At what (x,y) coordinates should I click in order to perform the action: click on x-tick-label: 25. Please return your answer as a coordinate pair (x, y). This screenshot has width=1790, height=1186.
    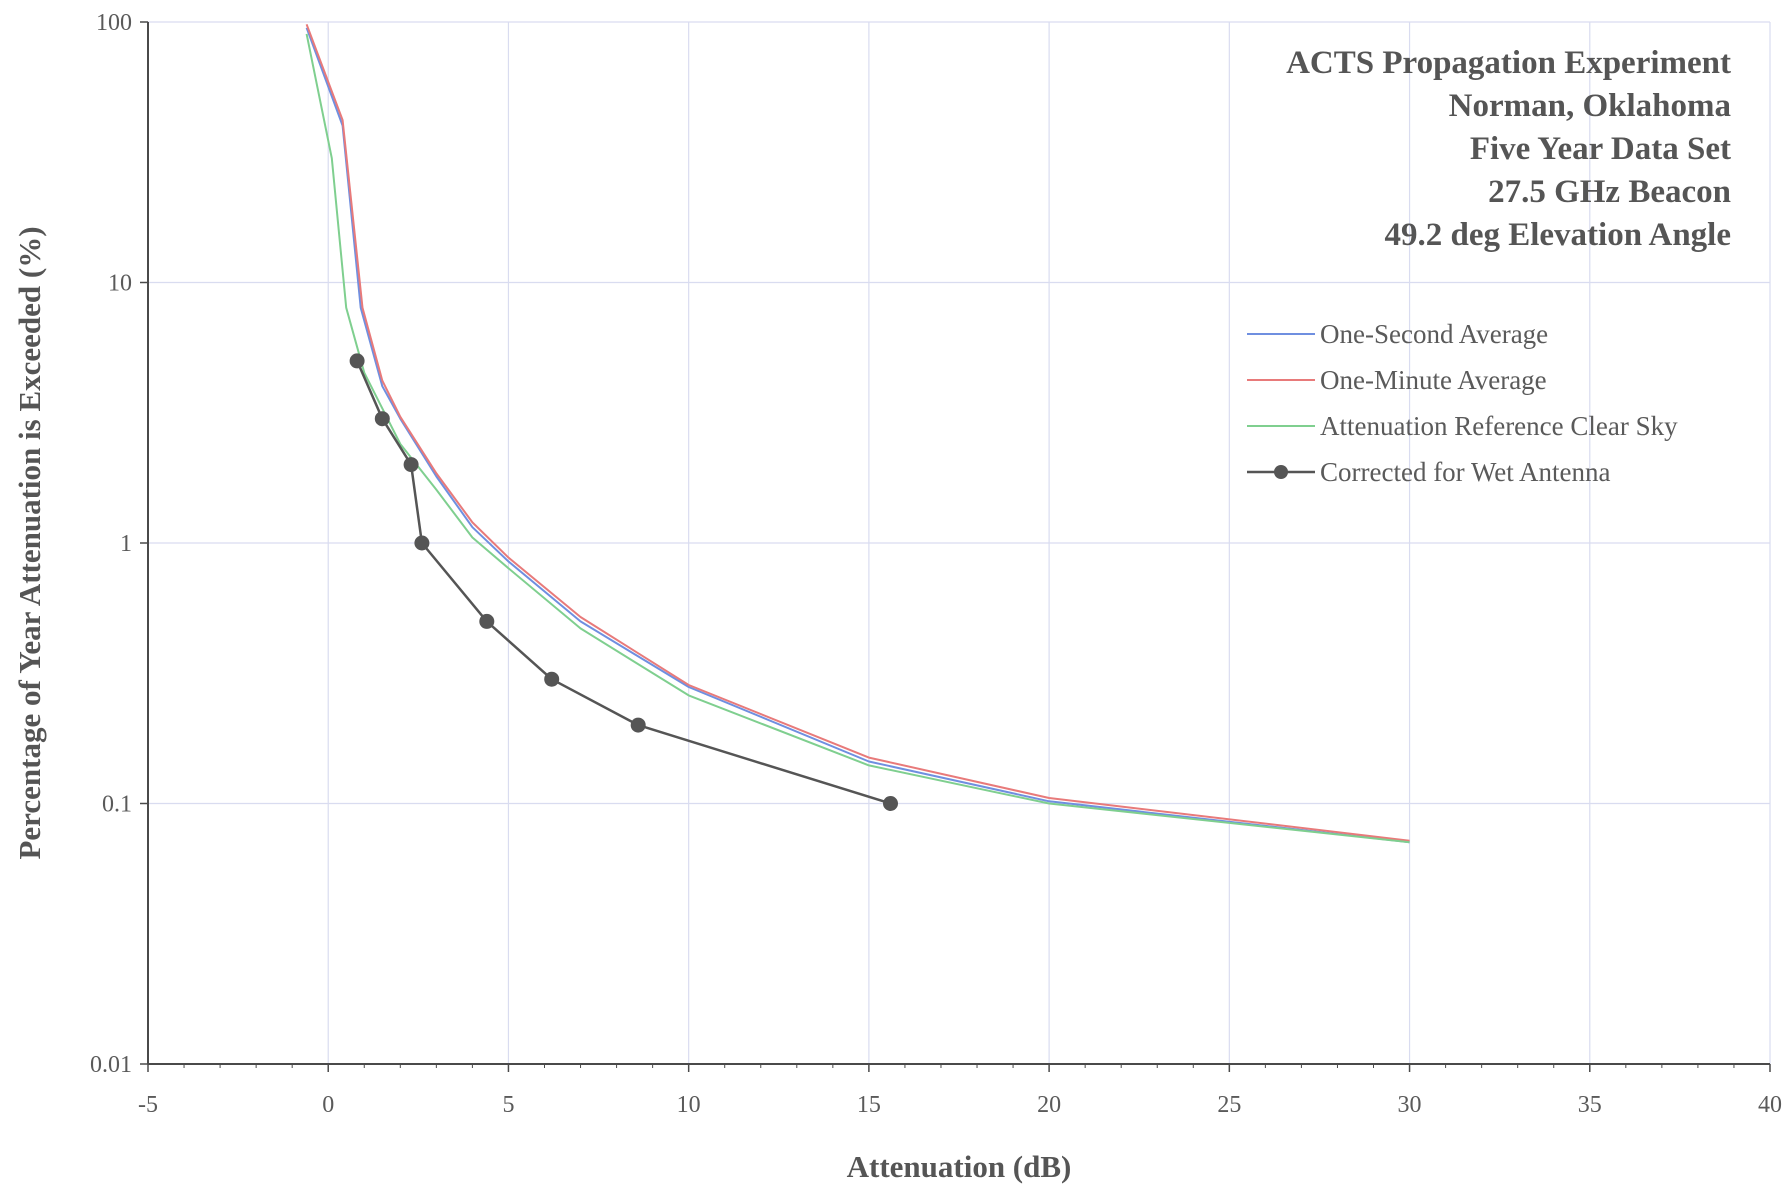
    Looking at the image, I should click on (1229, 1105).